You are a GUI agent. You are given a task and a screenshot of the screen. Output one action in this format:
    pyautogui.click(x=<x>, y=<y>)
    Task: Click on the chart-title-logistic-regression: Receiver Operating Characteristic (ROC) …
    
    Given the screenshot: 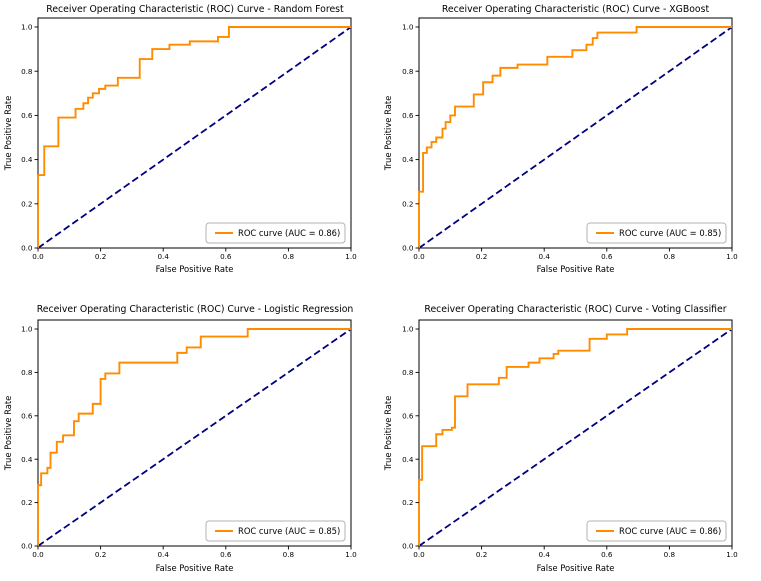 What is the action you would take?
    pyautogui.click(x=195, y=309)
    